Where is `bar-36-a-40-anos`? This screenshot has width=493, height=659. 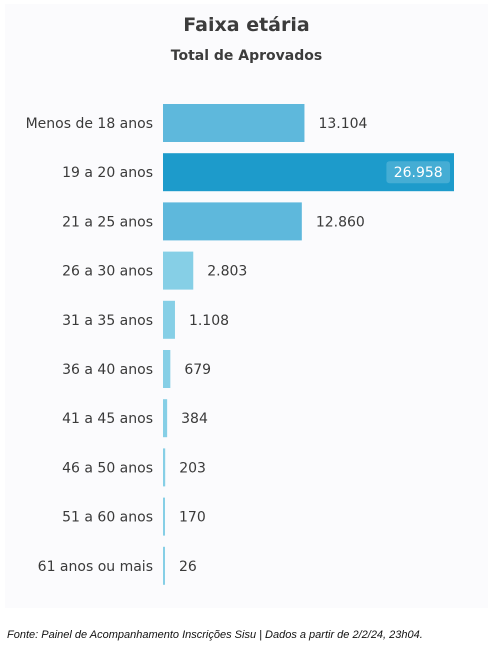
bar-36-a-40-anos is located at coordinates (167, 369).